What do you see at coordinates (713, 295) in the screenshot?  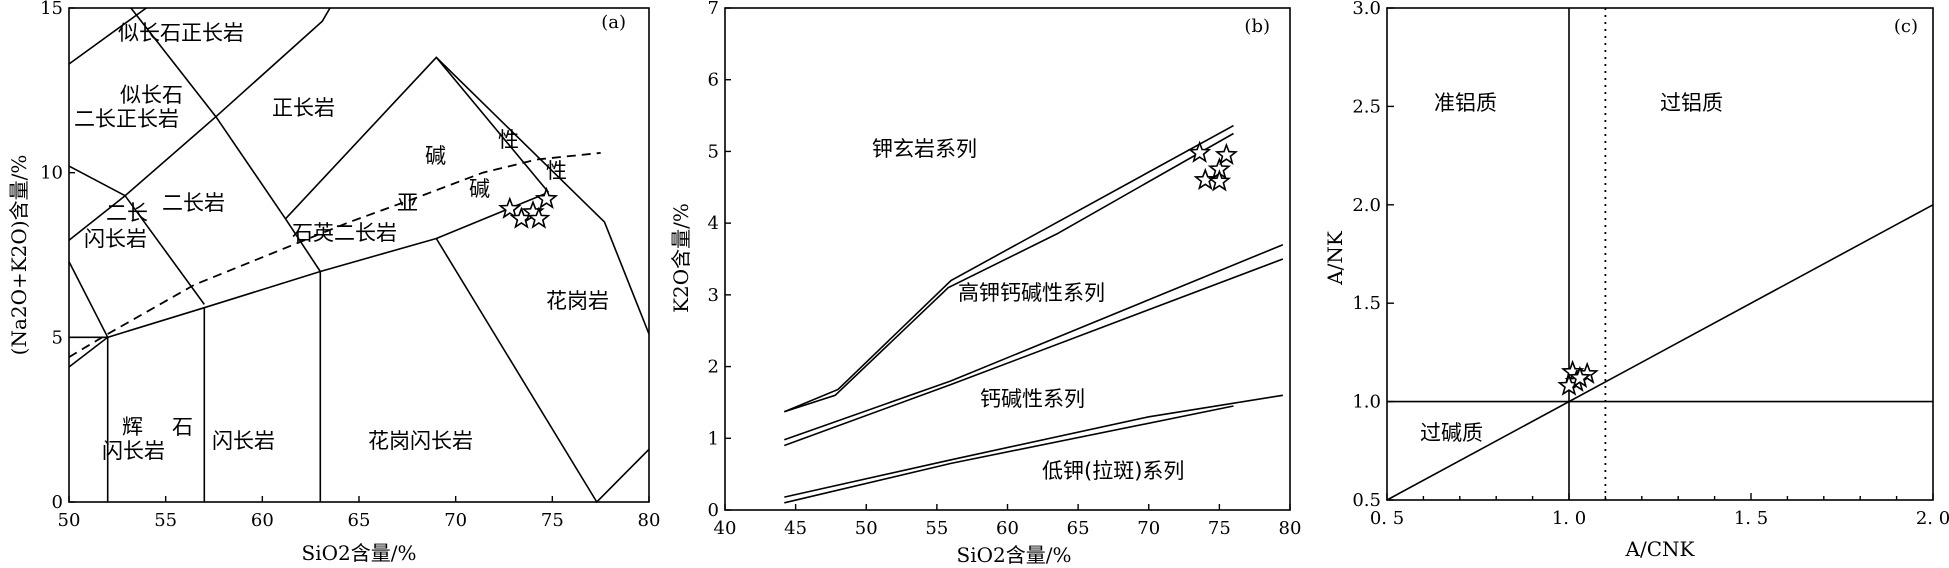 I see `k2o-y-tick-label: 3` at bounding box center [713, 295].